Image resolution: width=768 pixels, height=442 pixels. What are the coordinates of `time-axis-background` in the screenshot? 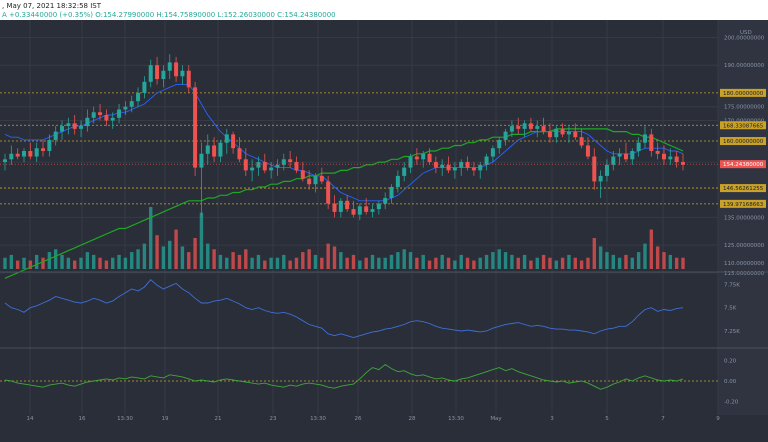 It's located at (384, 428).